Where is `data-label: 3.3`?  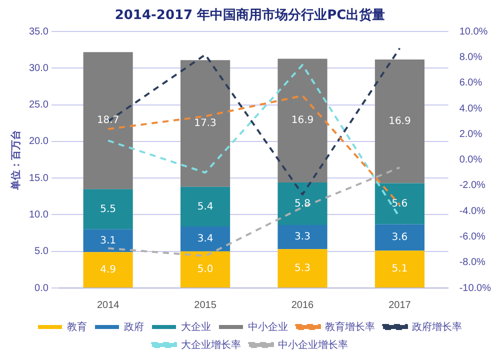
data-label: 3.3 is located at coordinates (302, 237).